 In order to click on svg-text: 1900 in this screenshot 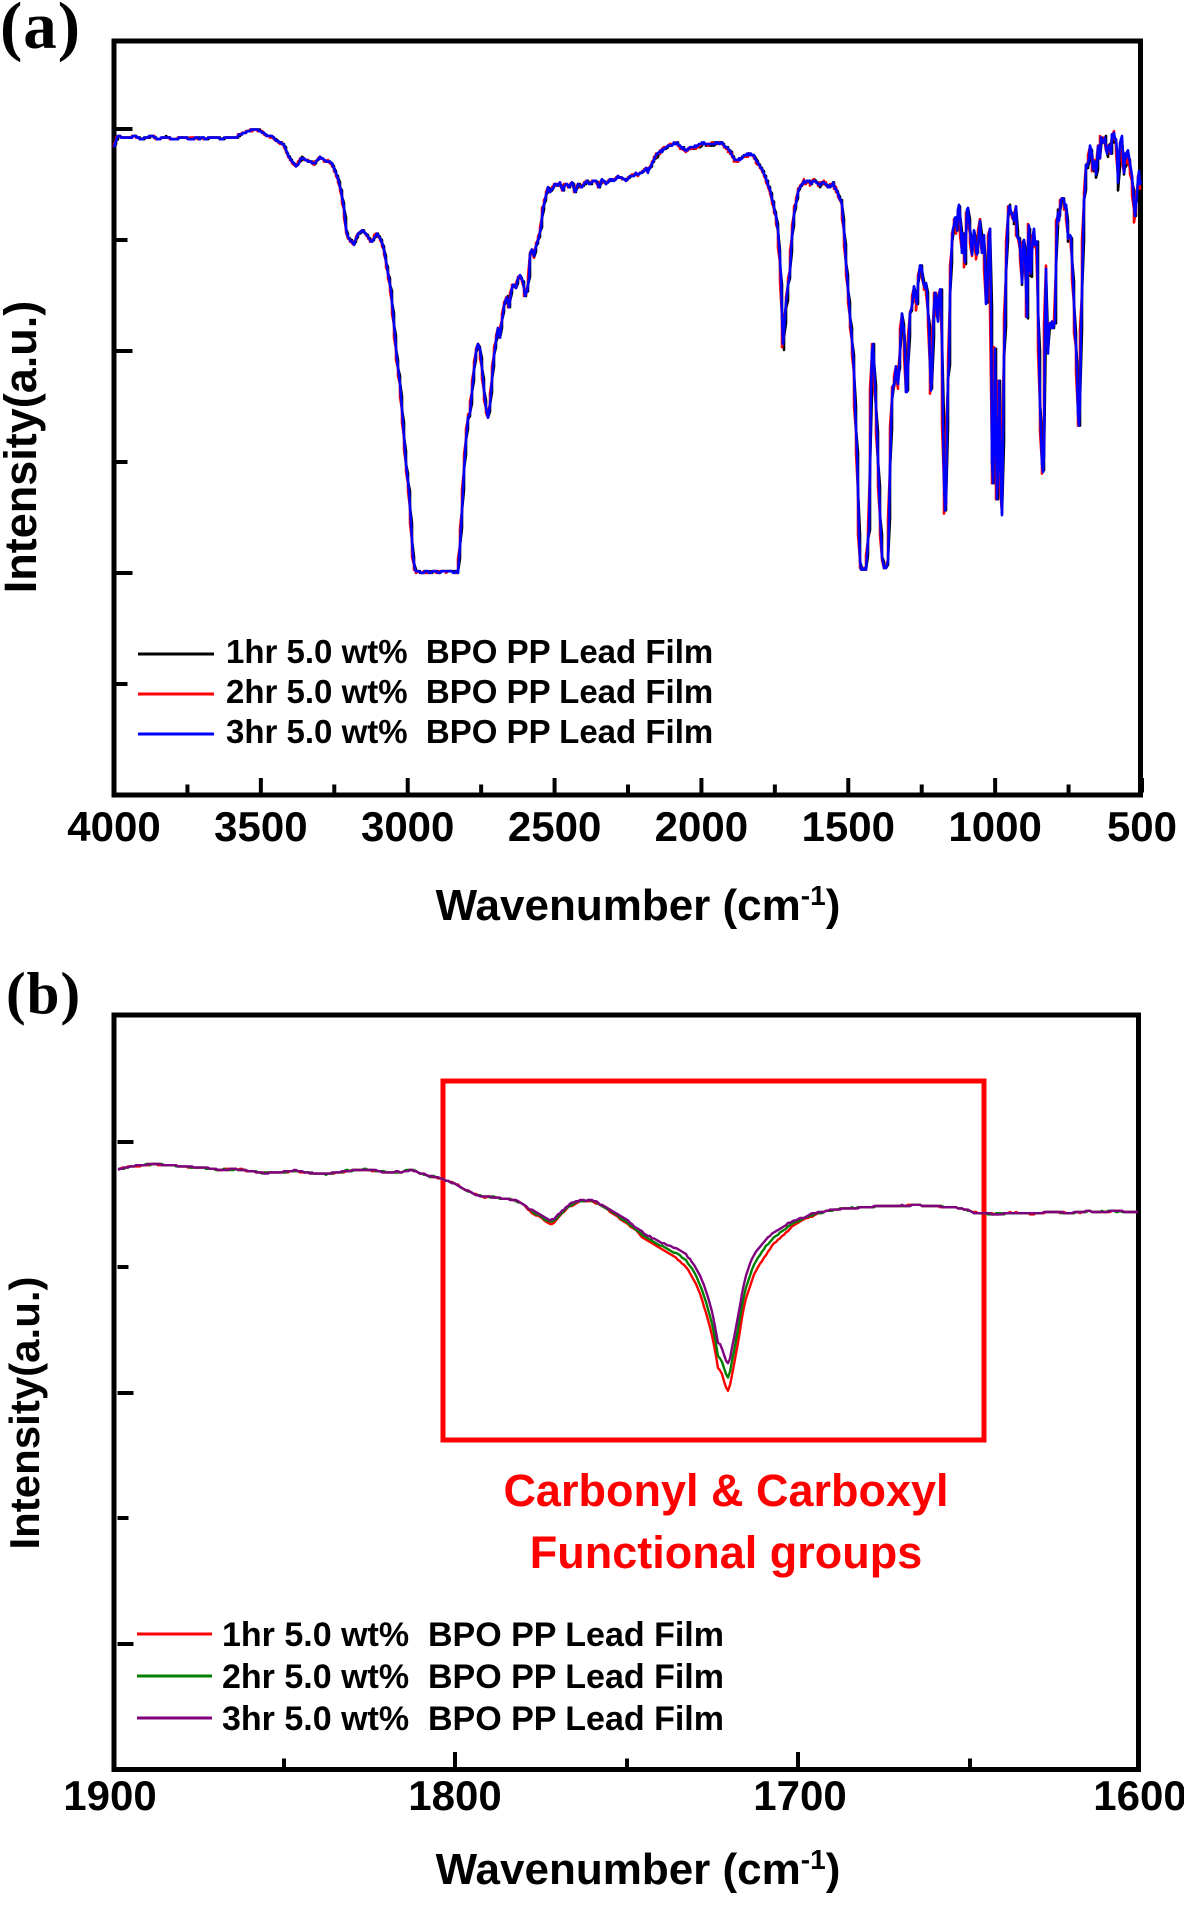, I will do `click(109, 1795)`.